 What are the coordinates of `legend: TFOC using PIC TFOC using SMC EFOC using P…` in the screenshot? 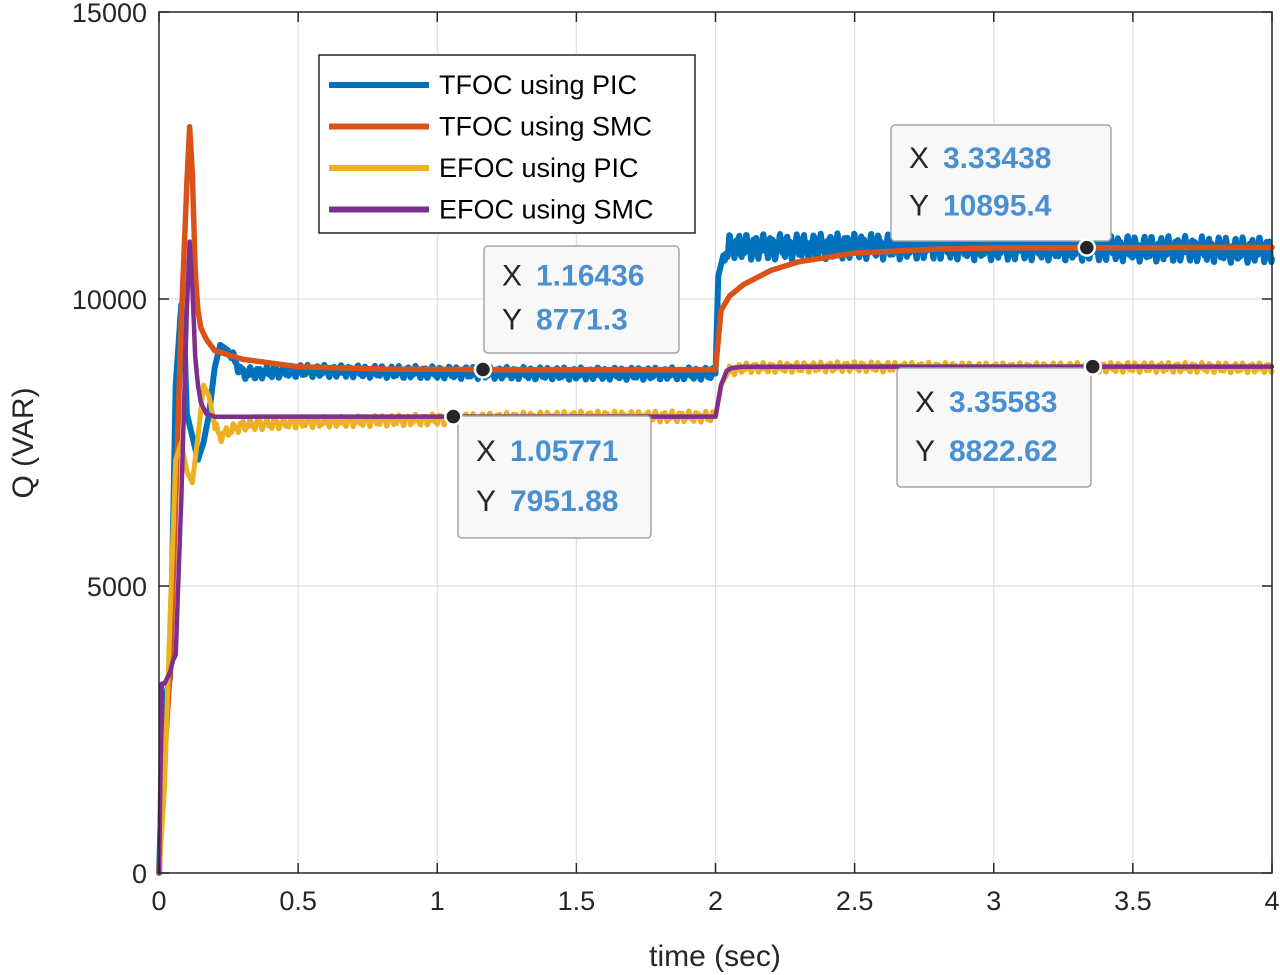 It's located at (507, 144).